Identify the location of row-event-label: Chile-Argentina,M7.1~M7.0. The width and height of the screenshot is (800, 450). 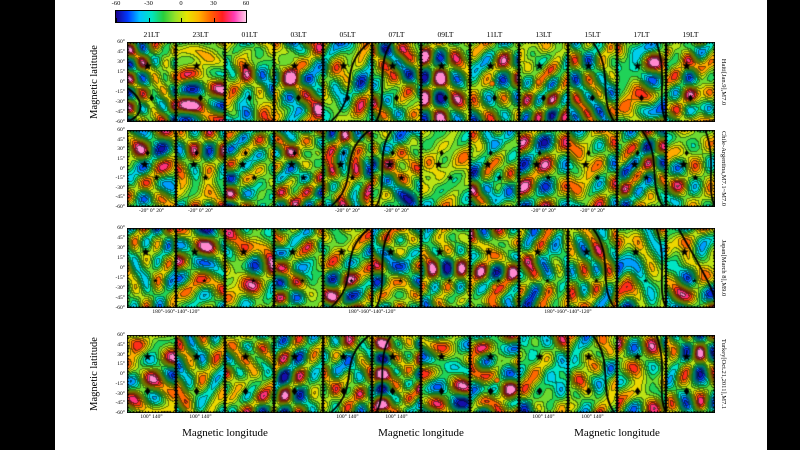
(723, 168).